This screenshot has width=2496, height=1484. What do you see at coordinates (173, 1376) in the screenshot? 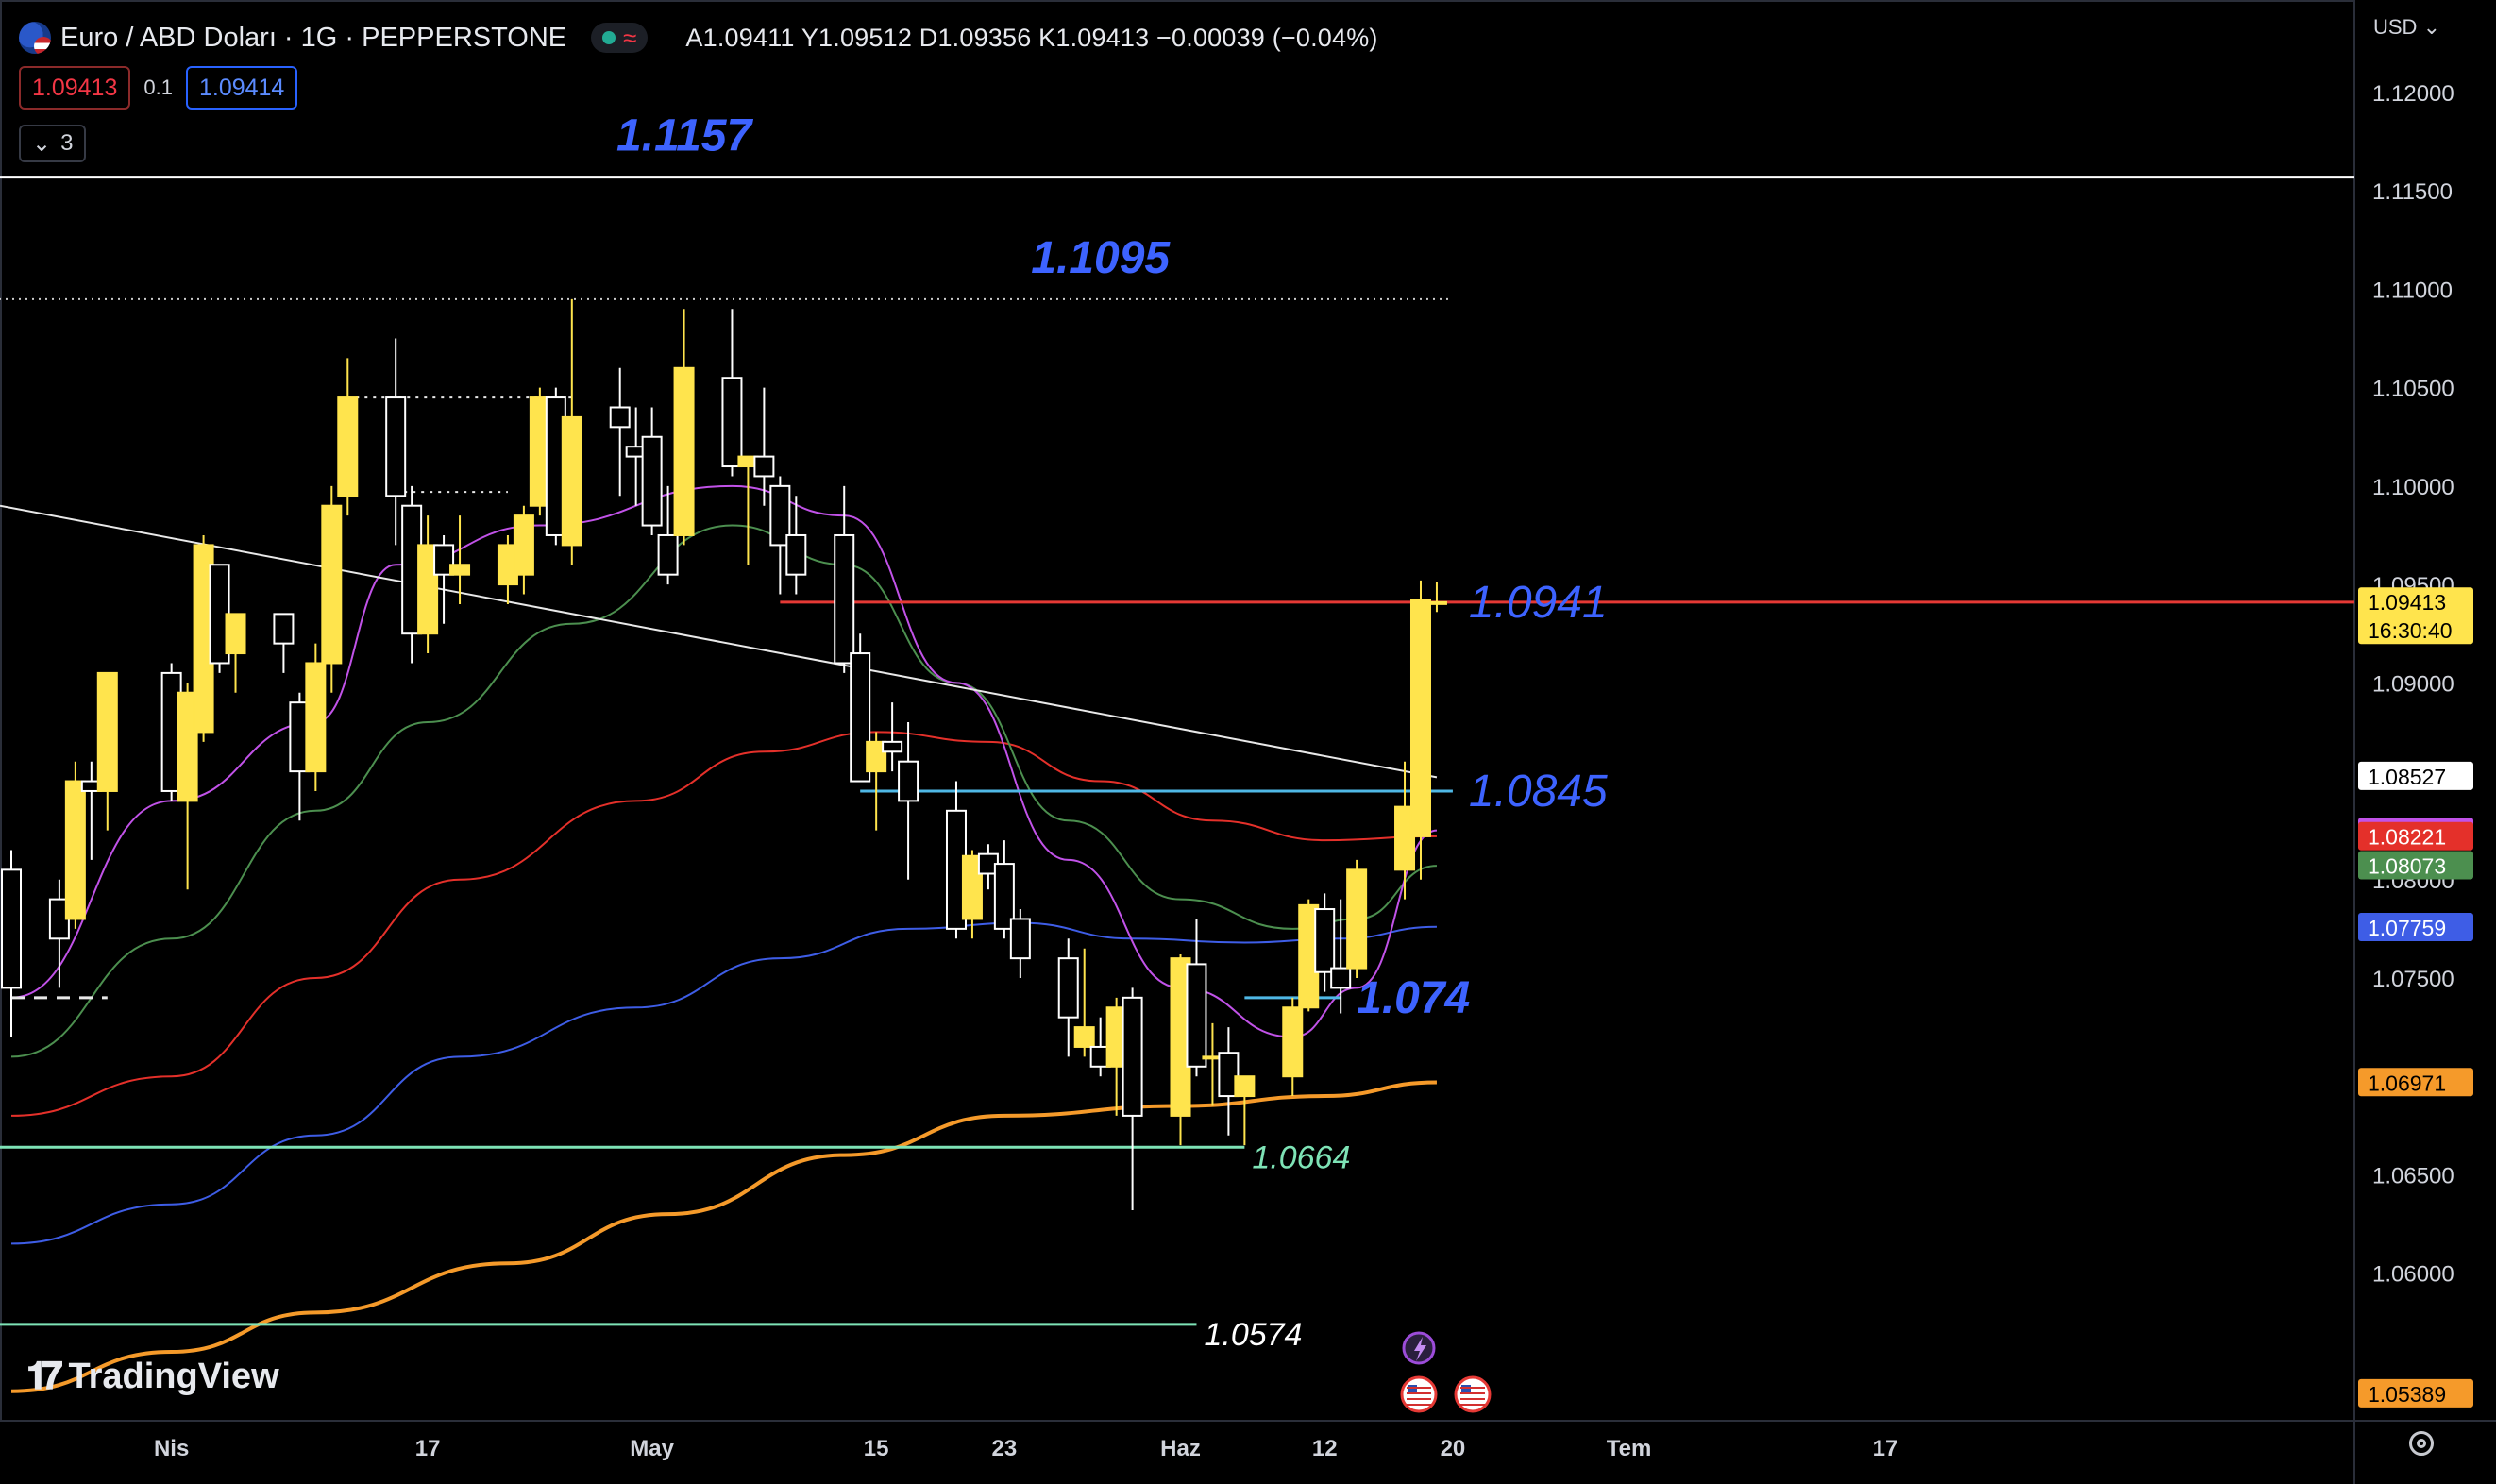
I see `logo-text: TradingView` at bounding box center [173, 1376].